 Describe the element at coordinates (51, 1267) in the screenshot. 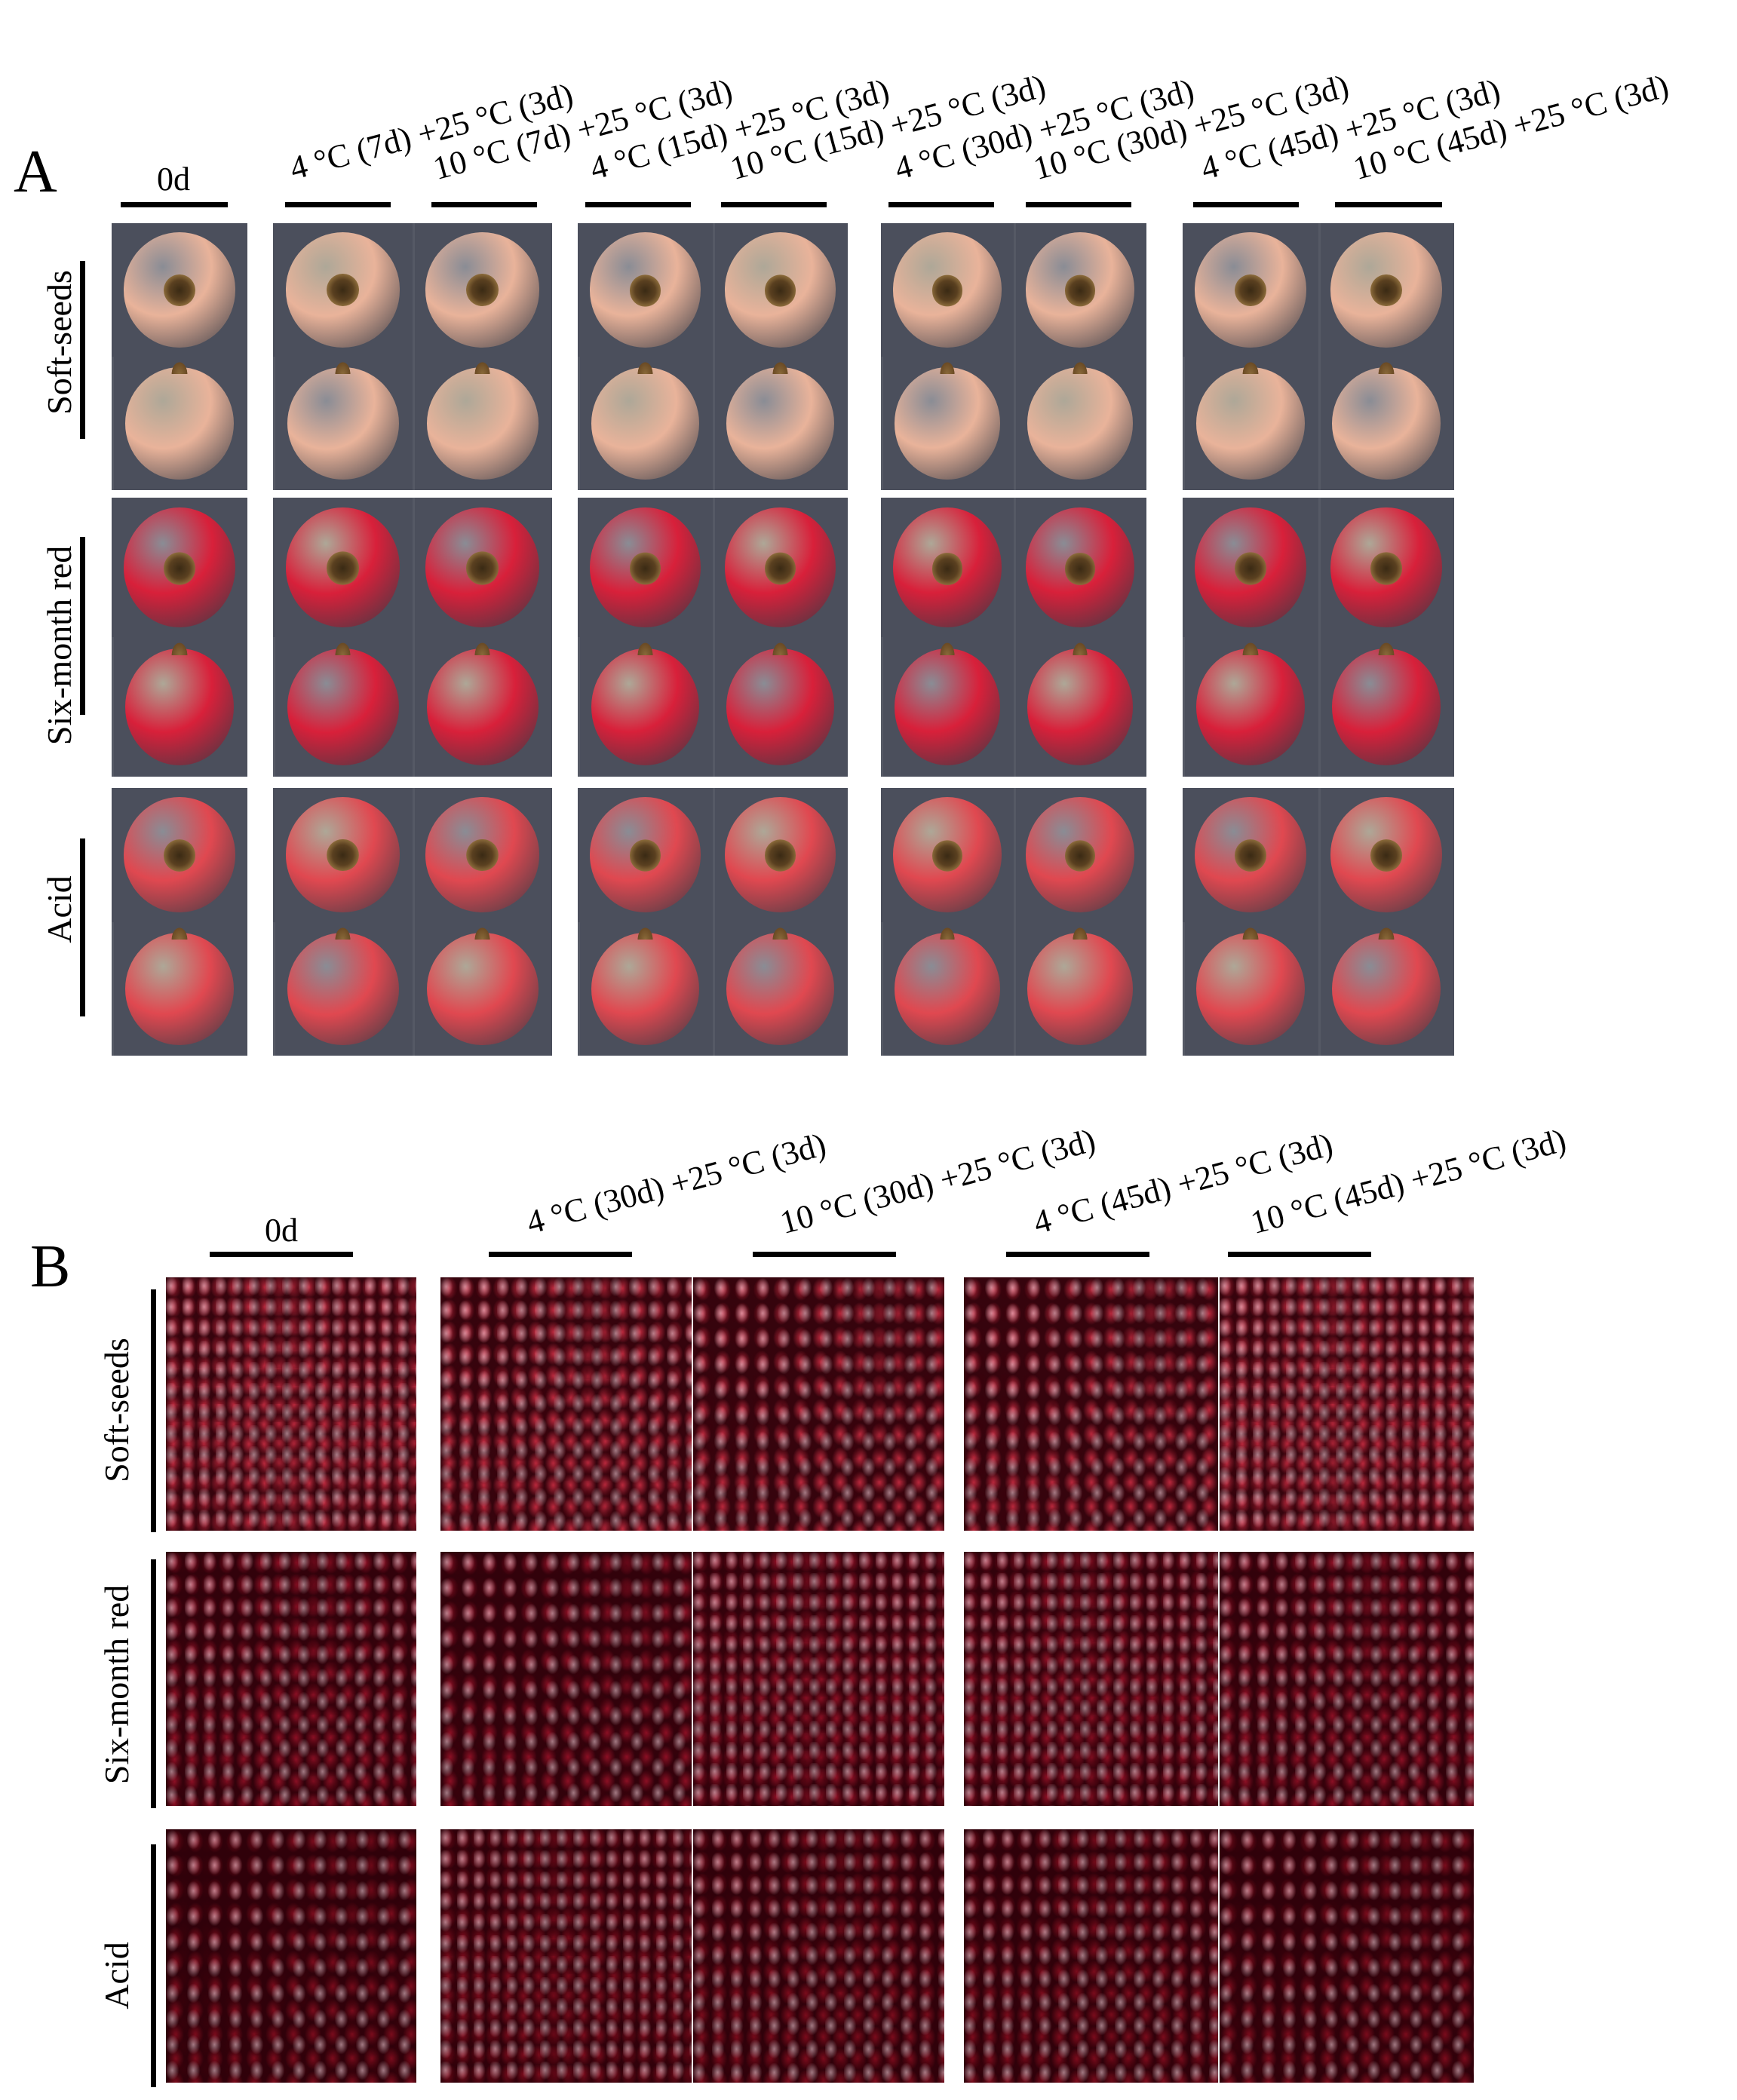

I see `panel-b-letter: B` at that location.